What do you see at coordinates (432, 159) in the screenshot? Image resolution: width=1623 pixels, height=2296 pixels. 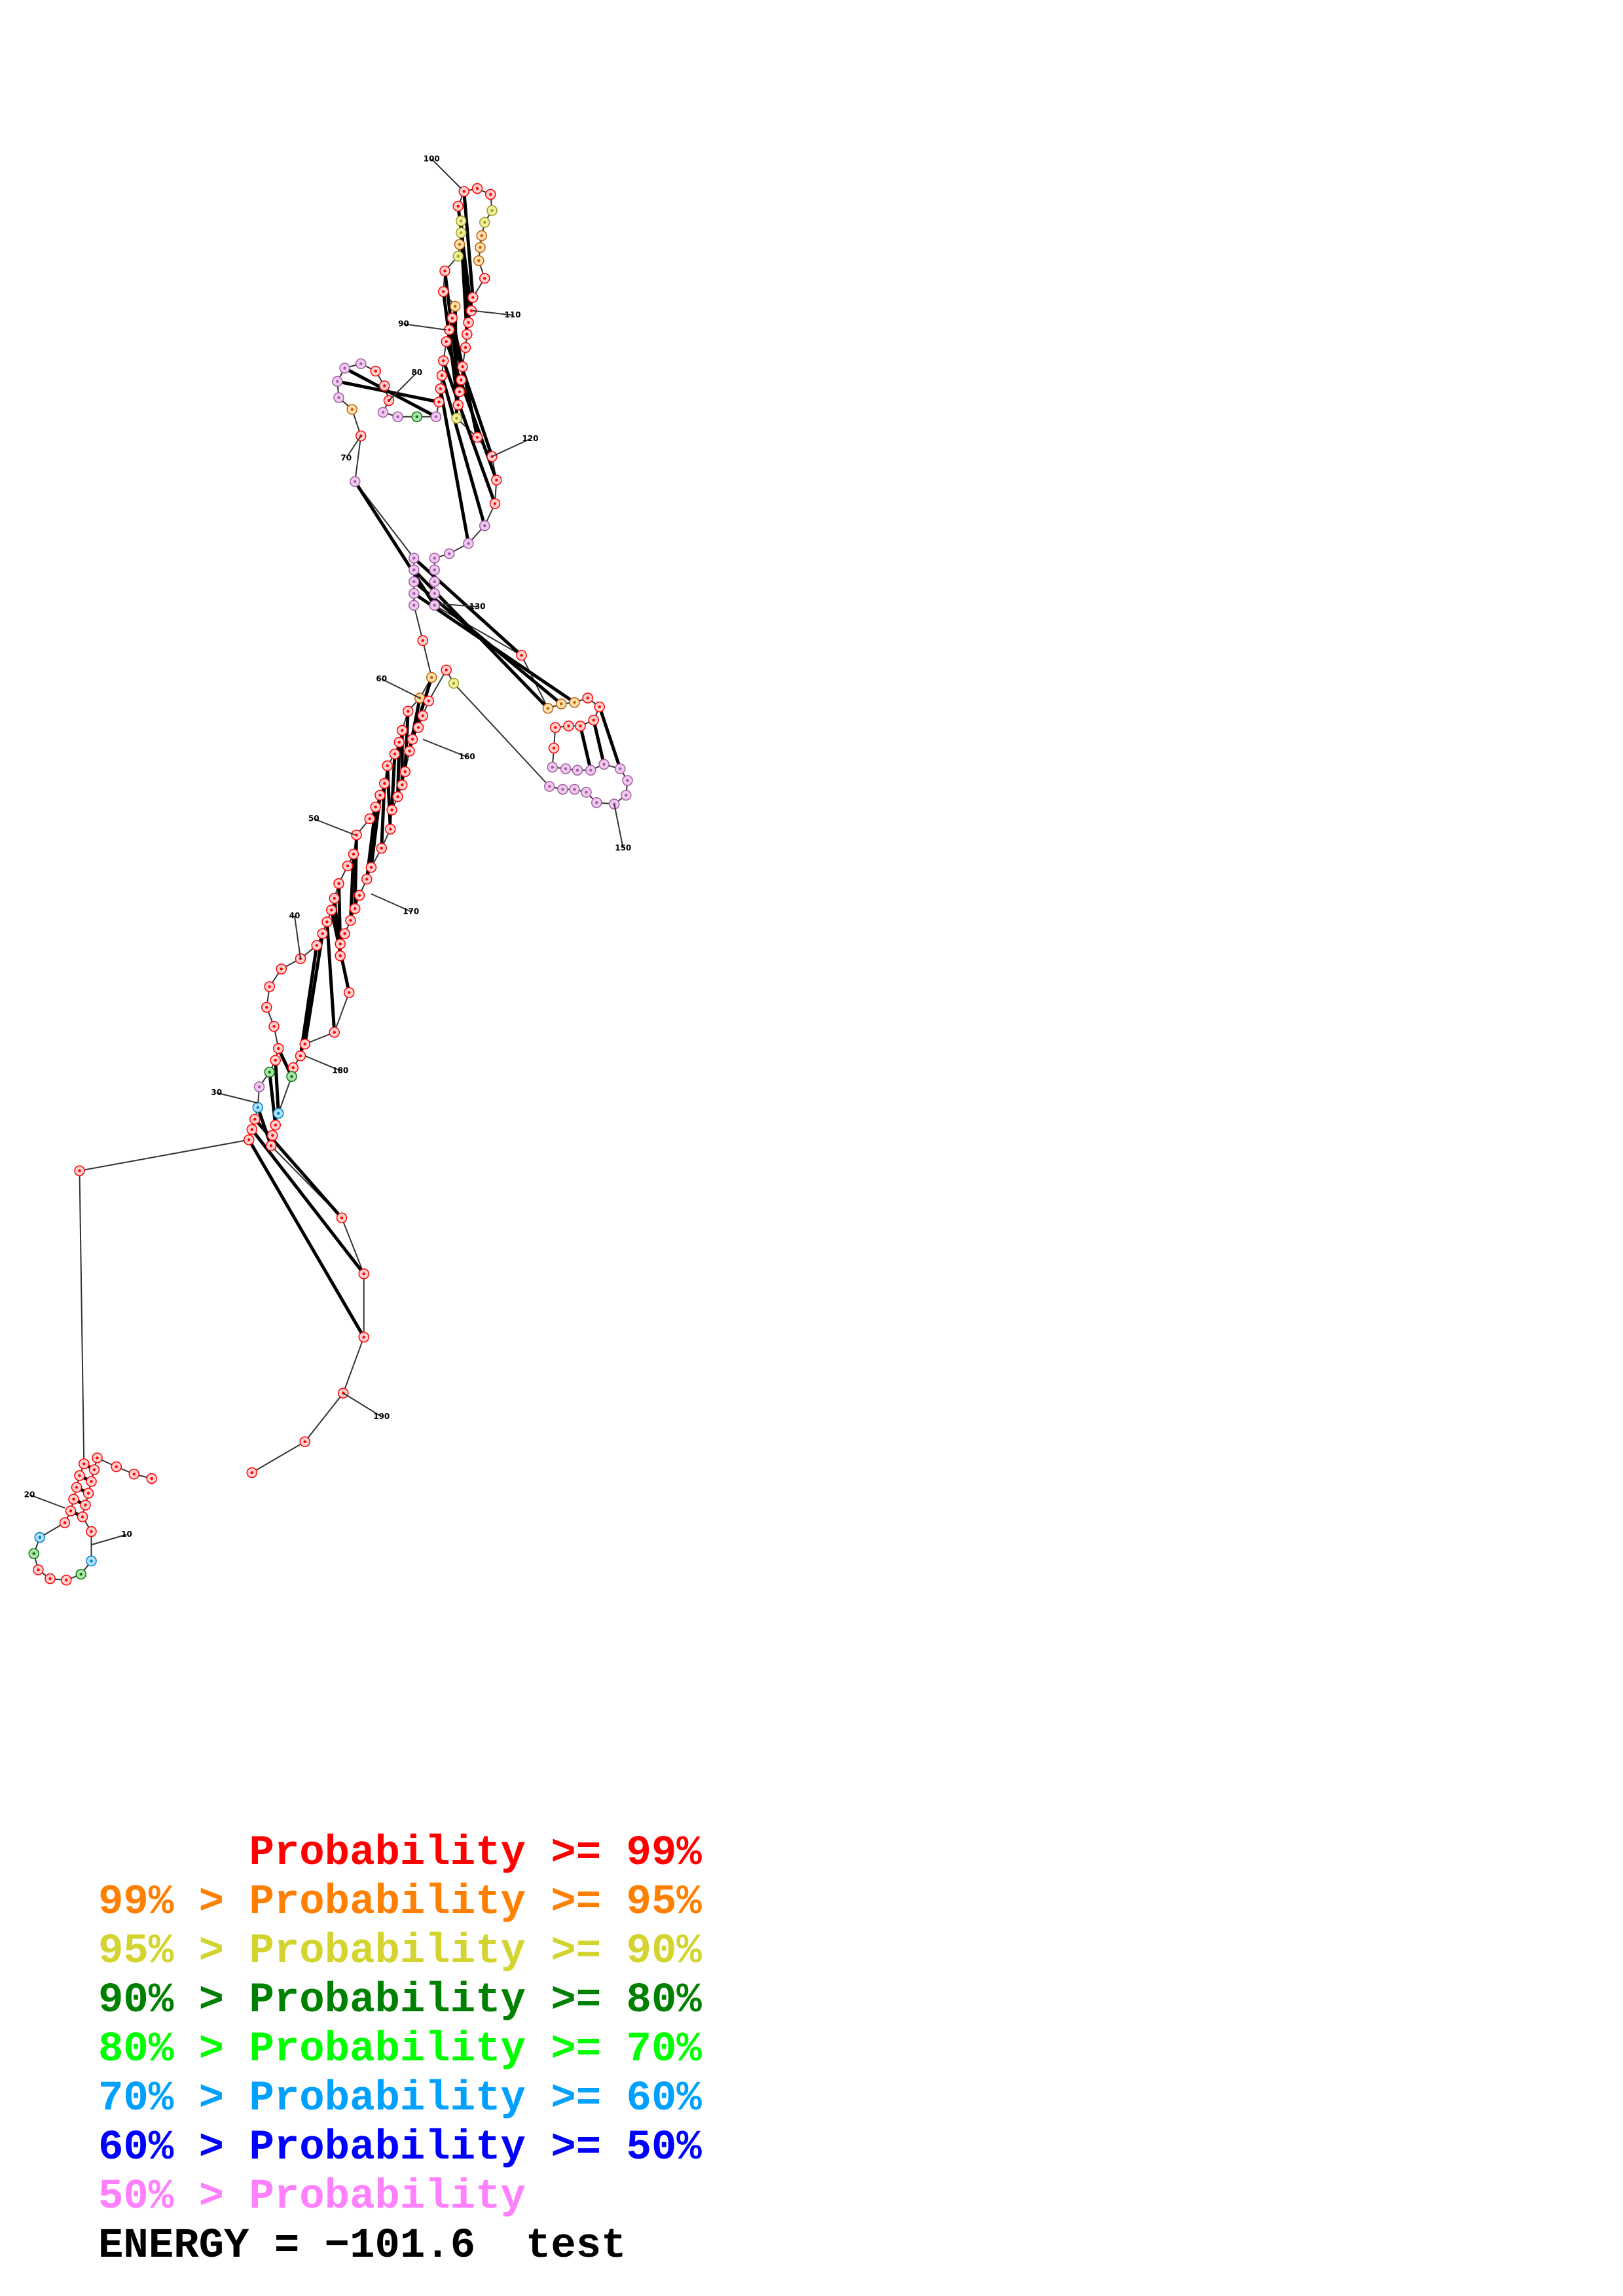 I see `position-label: 100` at bounding box center [432, 159].